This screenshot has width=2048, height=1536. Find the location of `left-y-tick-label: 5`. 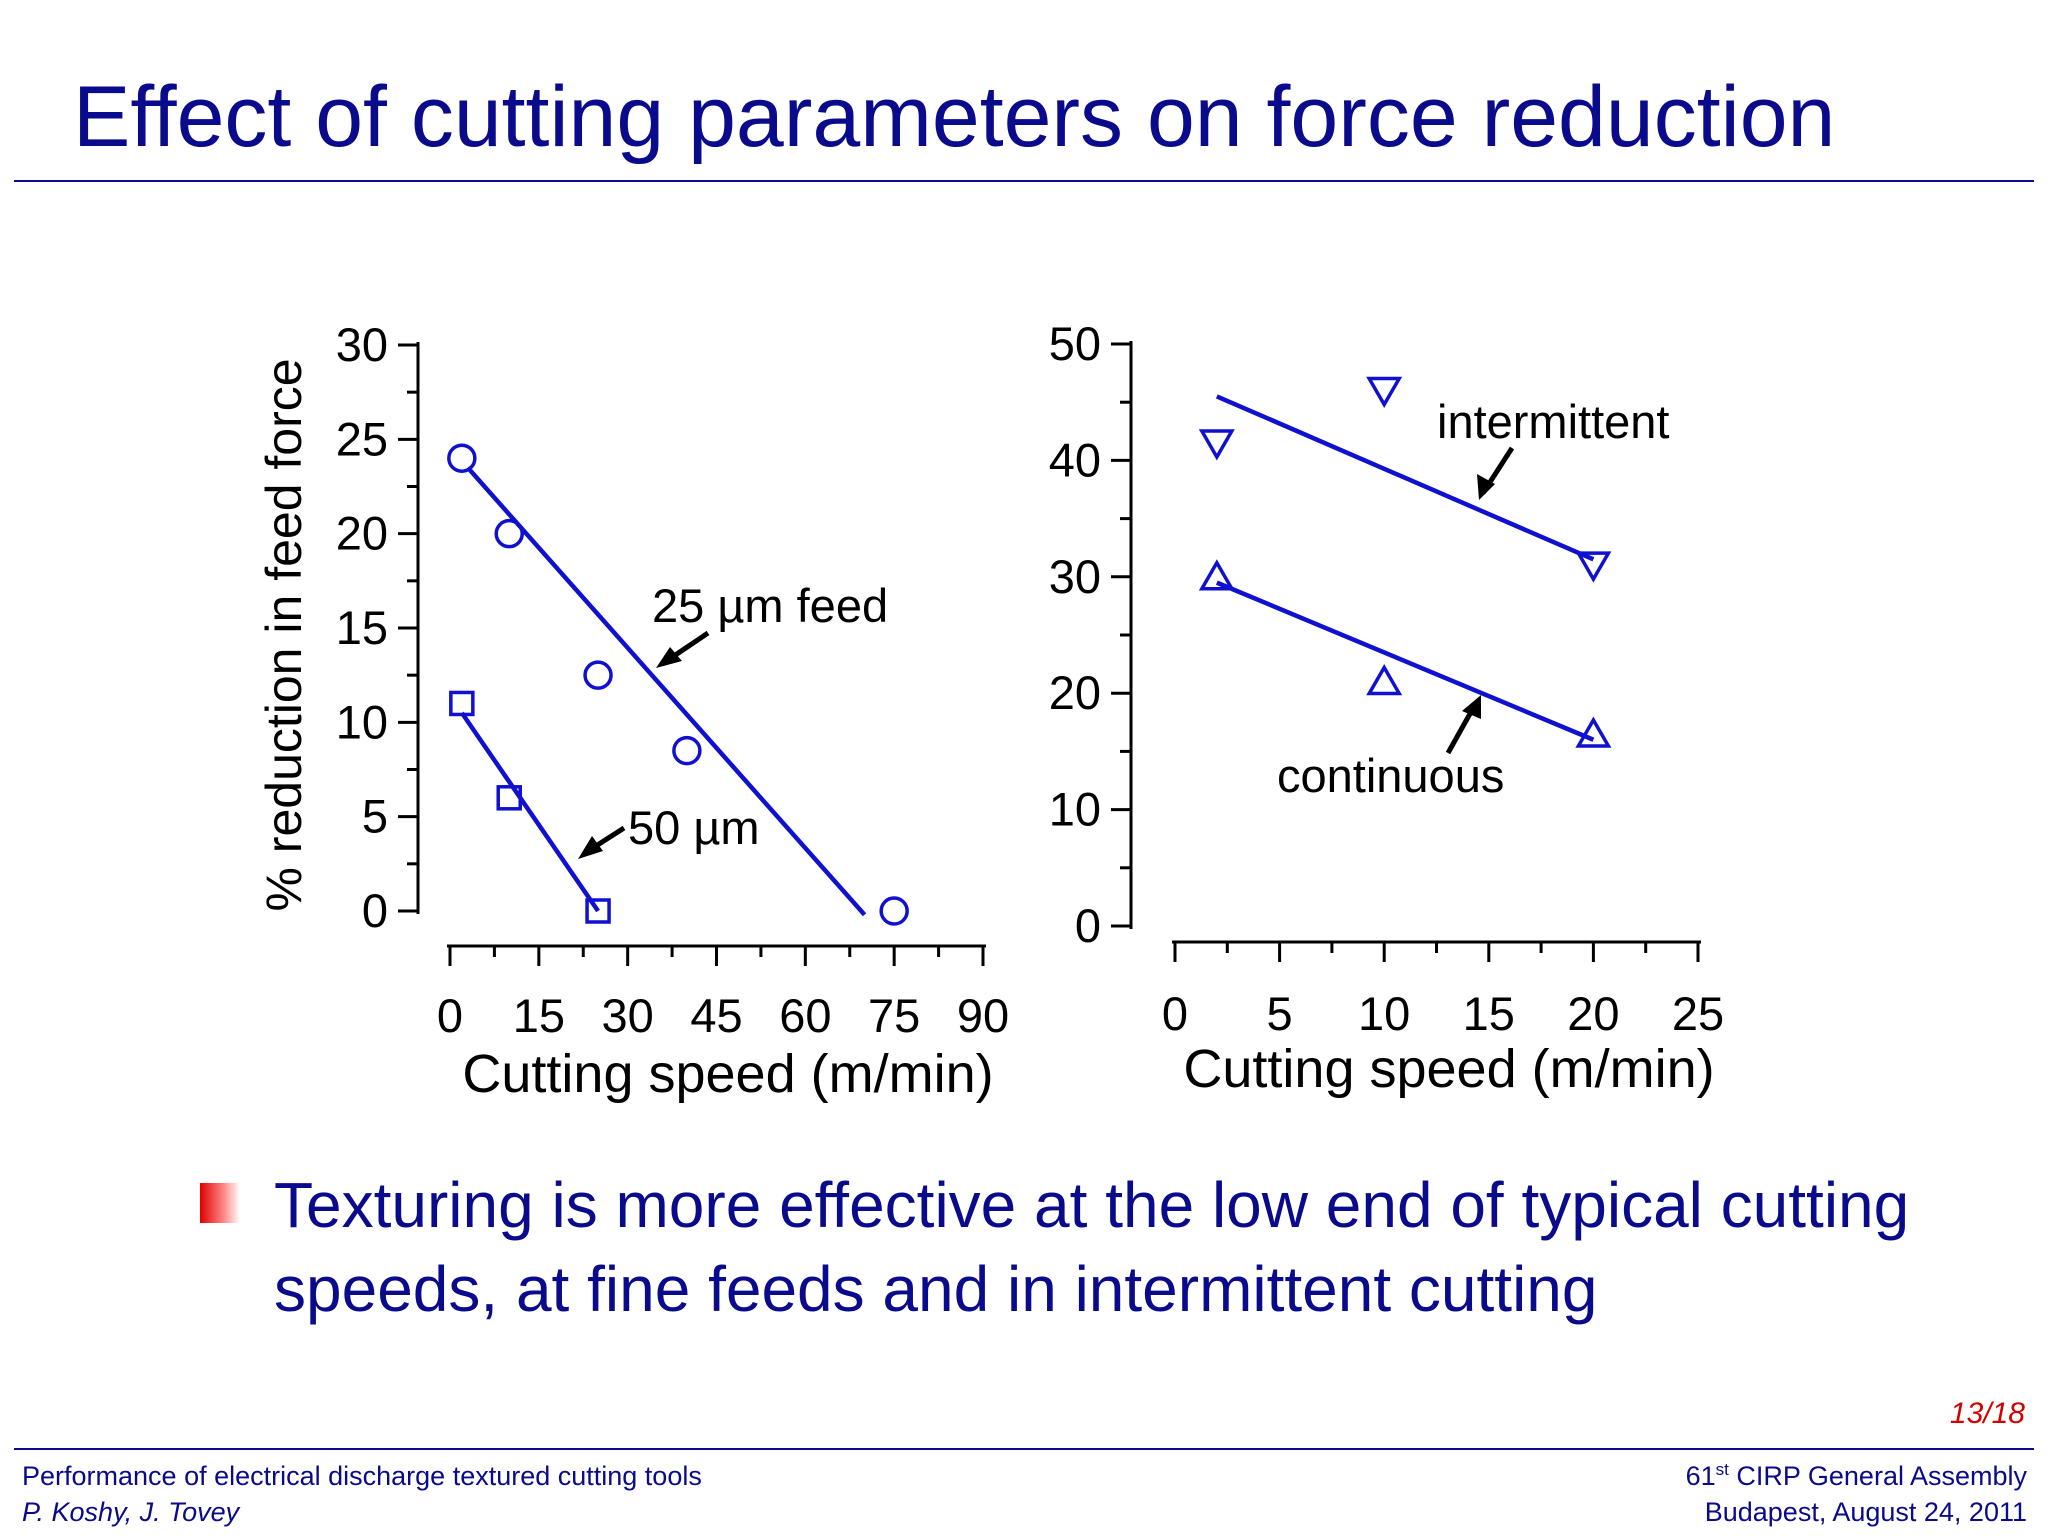

left-y-tick-label: 5 is located at coordinates (375, 816).